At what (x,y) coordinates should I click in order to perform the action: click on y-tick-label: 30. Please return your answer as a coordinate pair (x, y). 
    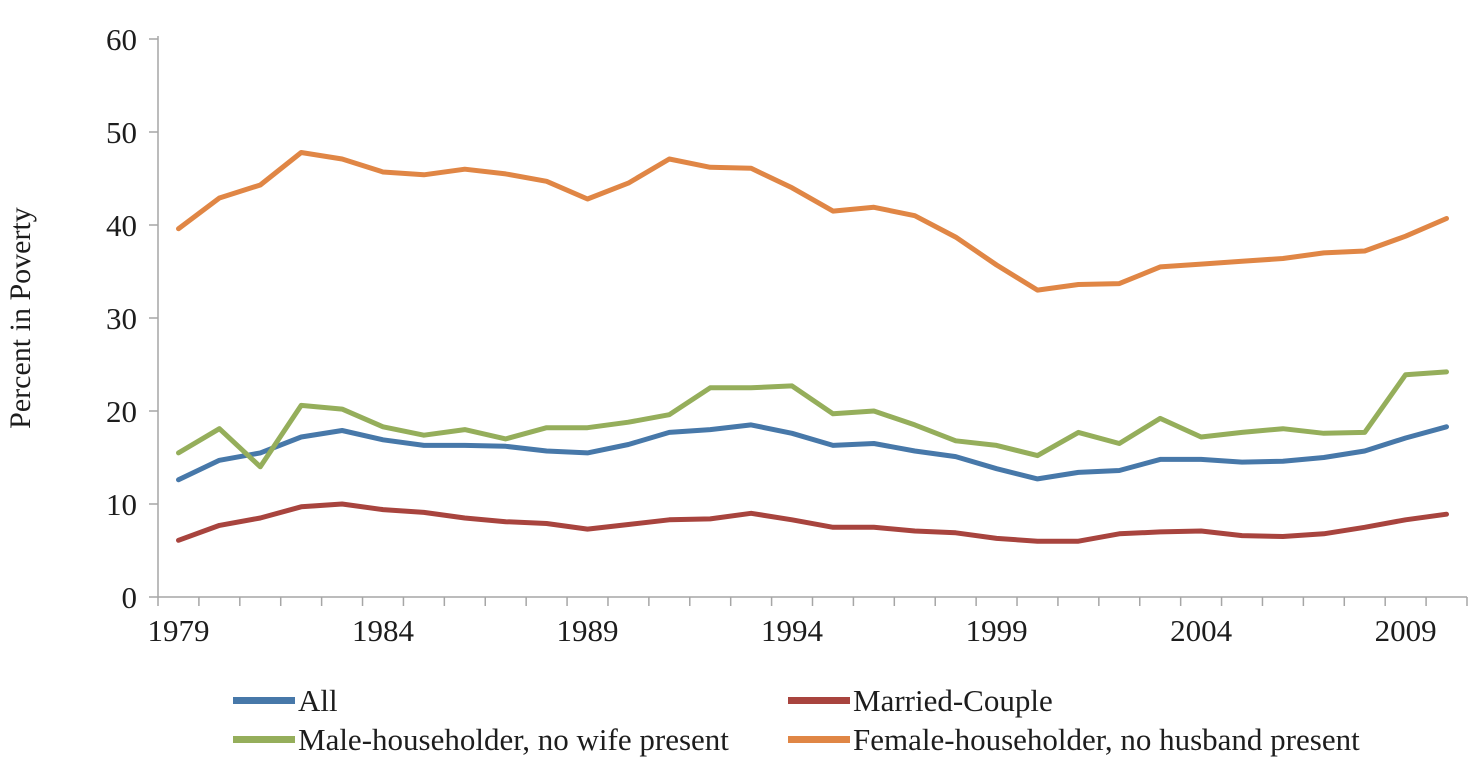
    Looking at the image, I should click on (121, 318).